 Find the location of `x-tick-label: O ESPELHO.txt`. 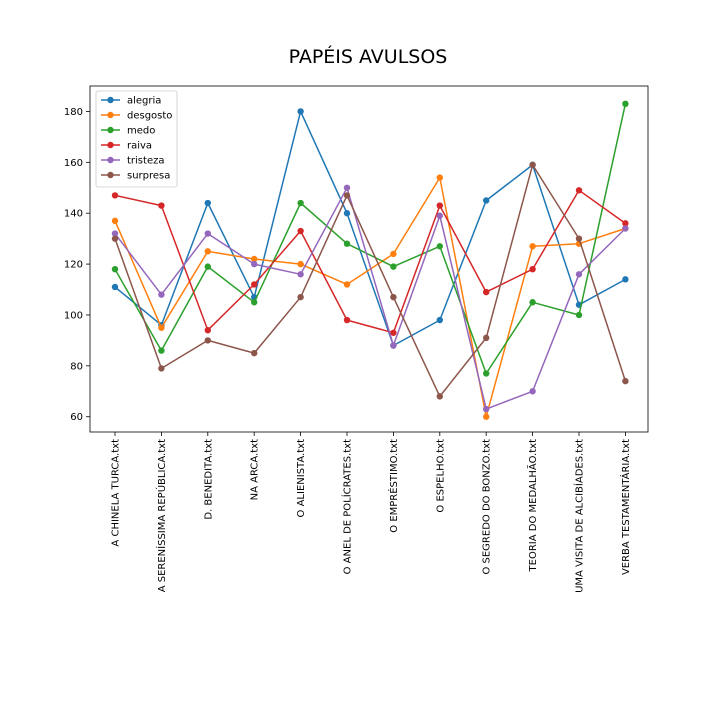

x-tick-label: O ESPELHO.txt is located at coordinates (440, 476).